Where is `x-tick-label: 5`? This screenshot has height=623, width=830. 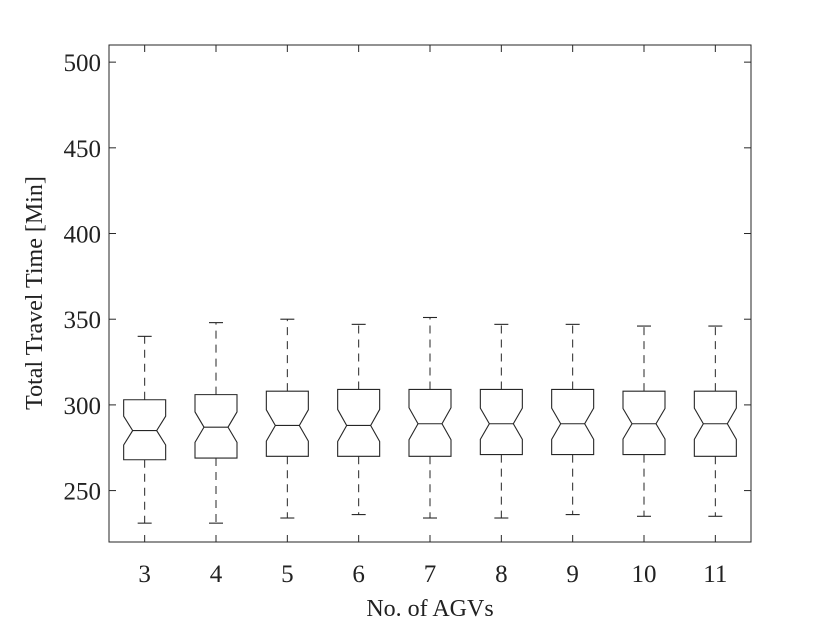
x-tick-label: 5 is located at coordinates (287, 574).